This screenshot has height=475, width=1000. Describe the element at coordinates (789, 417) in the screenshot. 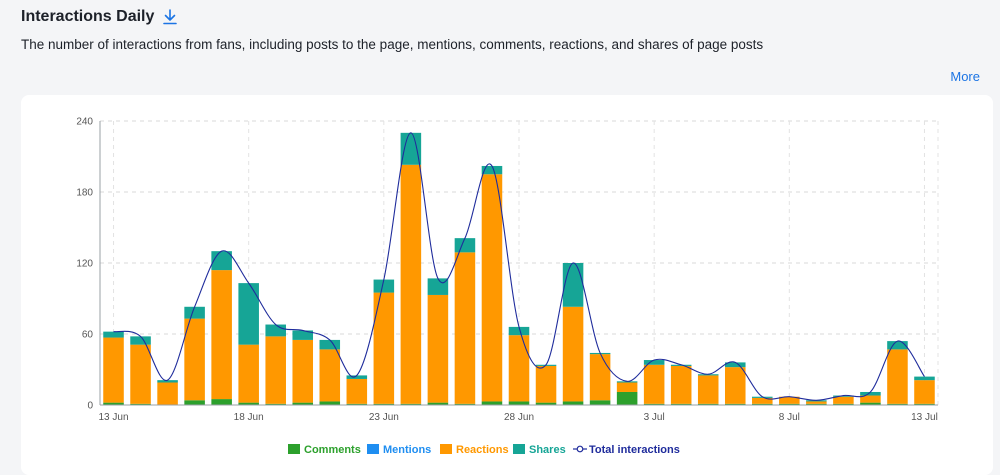

I see `x-tick-label: 8 Jul` at that location.